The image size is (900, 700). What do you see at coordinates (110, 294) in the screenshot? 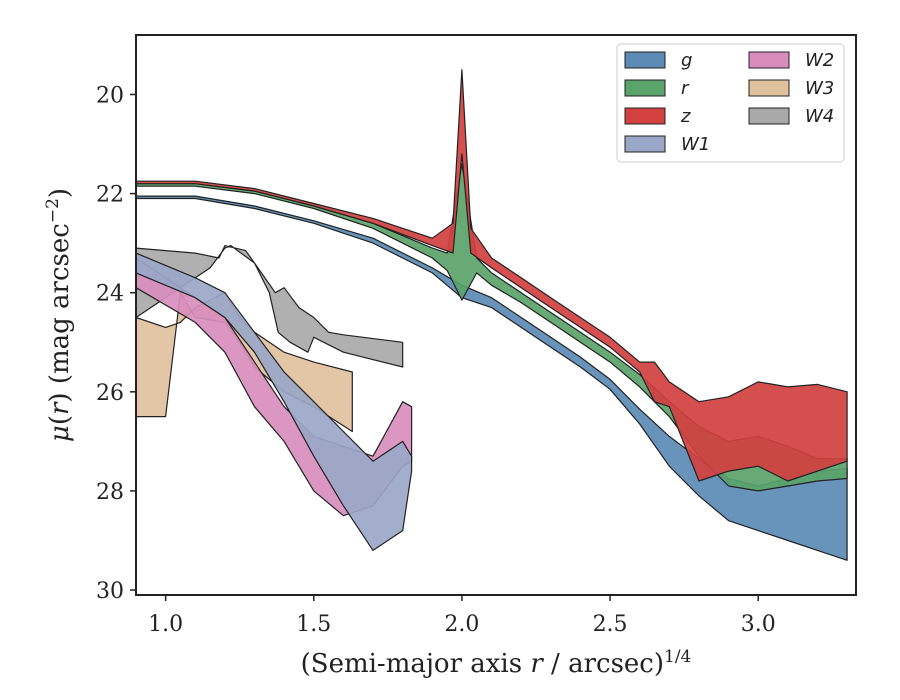
I see `y-tick-label: 24` at bounding box center [110, 294].